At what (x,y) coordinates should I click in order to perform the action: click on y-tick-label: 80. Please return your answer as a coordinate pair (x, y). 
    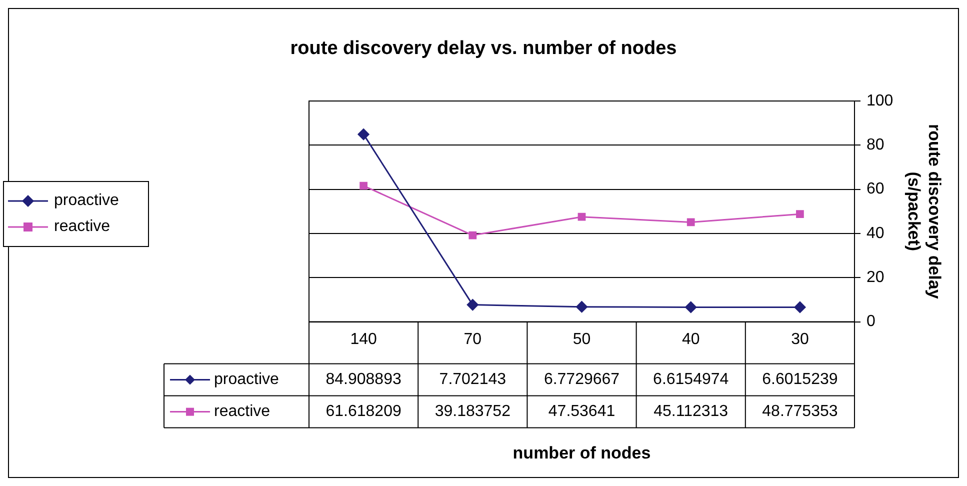
    Looking at the image, I should click on (875, 145).